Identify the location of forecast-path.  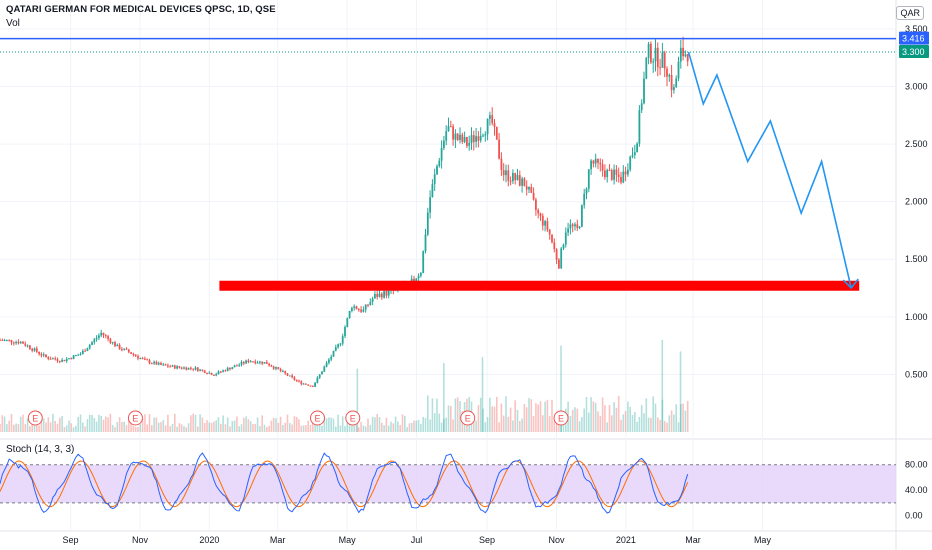
(769, 170).